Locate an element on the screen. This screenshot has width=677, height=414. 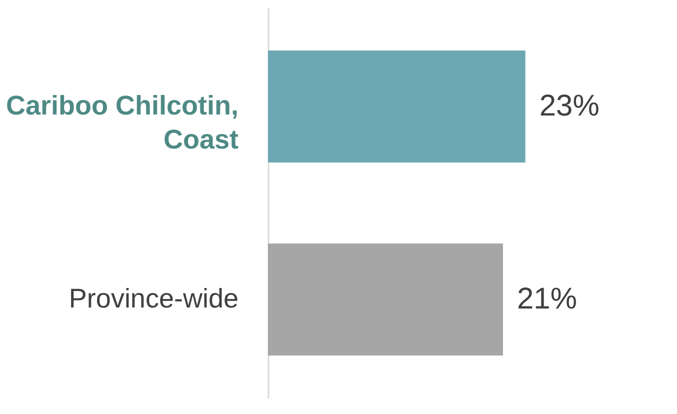
data-label: 23% is located at coordinates (569, 105).